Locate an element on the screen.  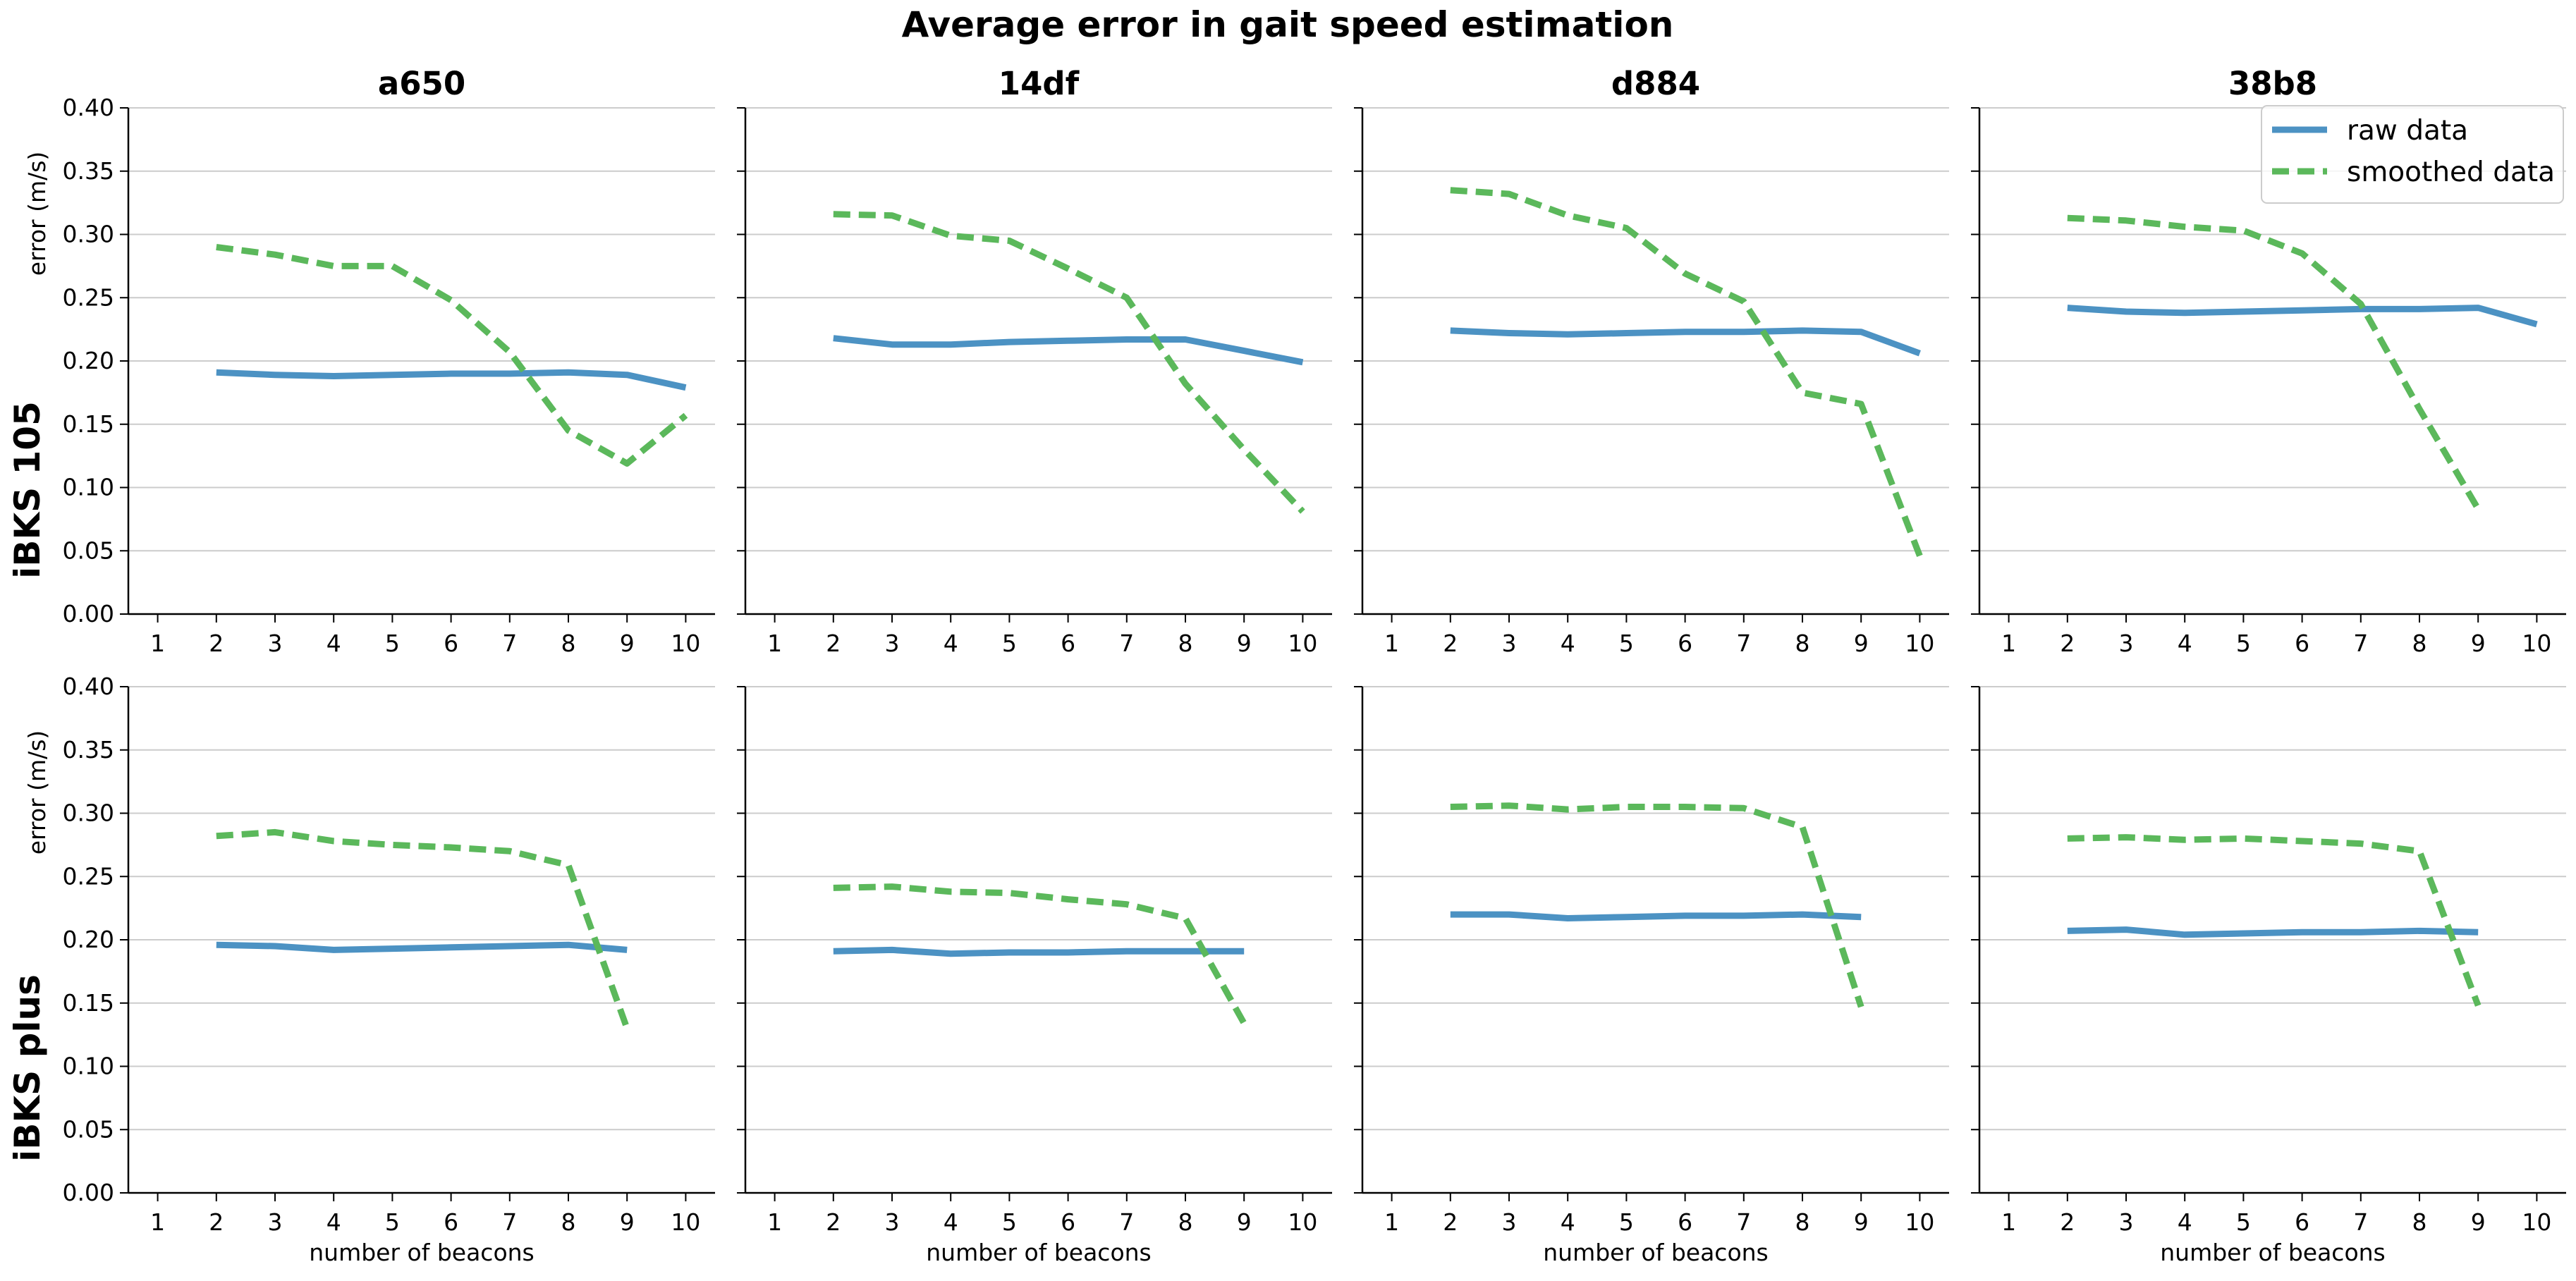
legend-label-smoothed: smoothed data is located at coordinates (2451, 172).